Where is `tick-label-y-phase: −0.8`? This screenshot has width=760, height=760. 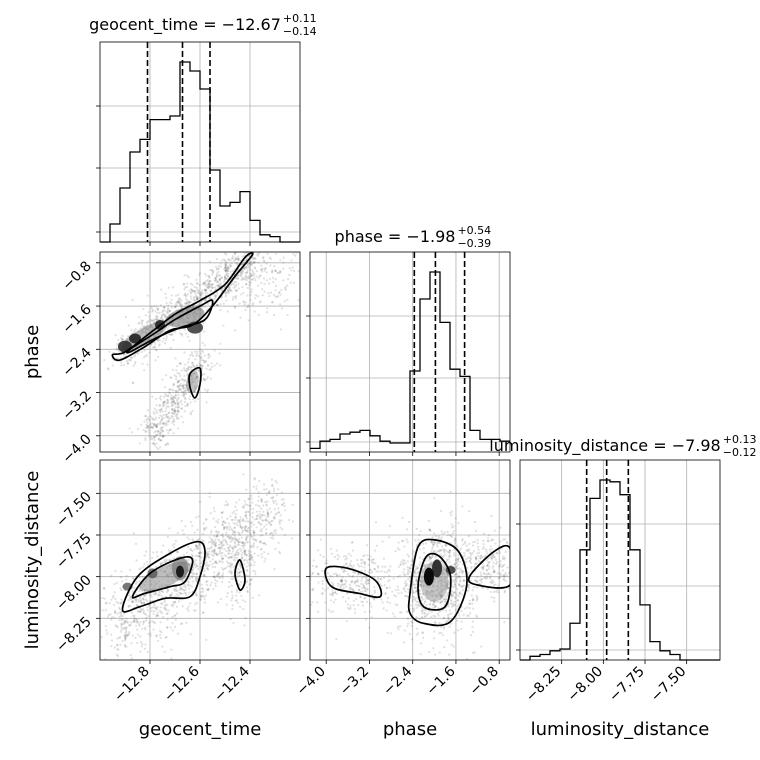
tick-label-y-phase: −0.8 is located at coordinates (76, 275).